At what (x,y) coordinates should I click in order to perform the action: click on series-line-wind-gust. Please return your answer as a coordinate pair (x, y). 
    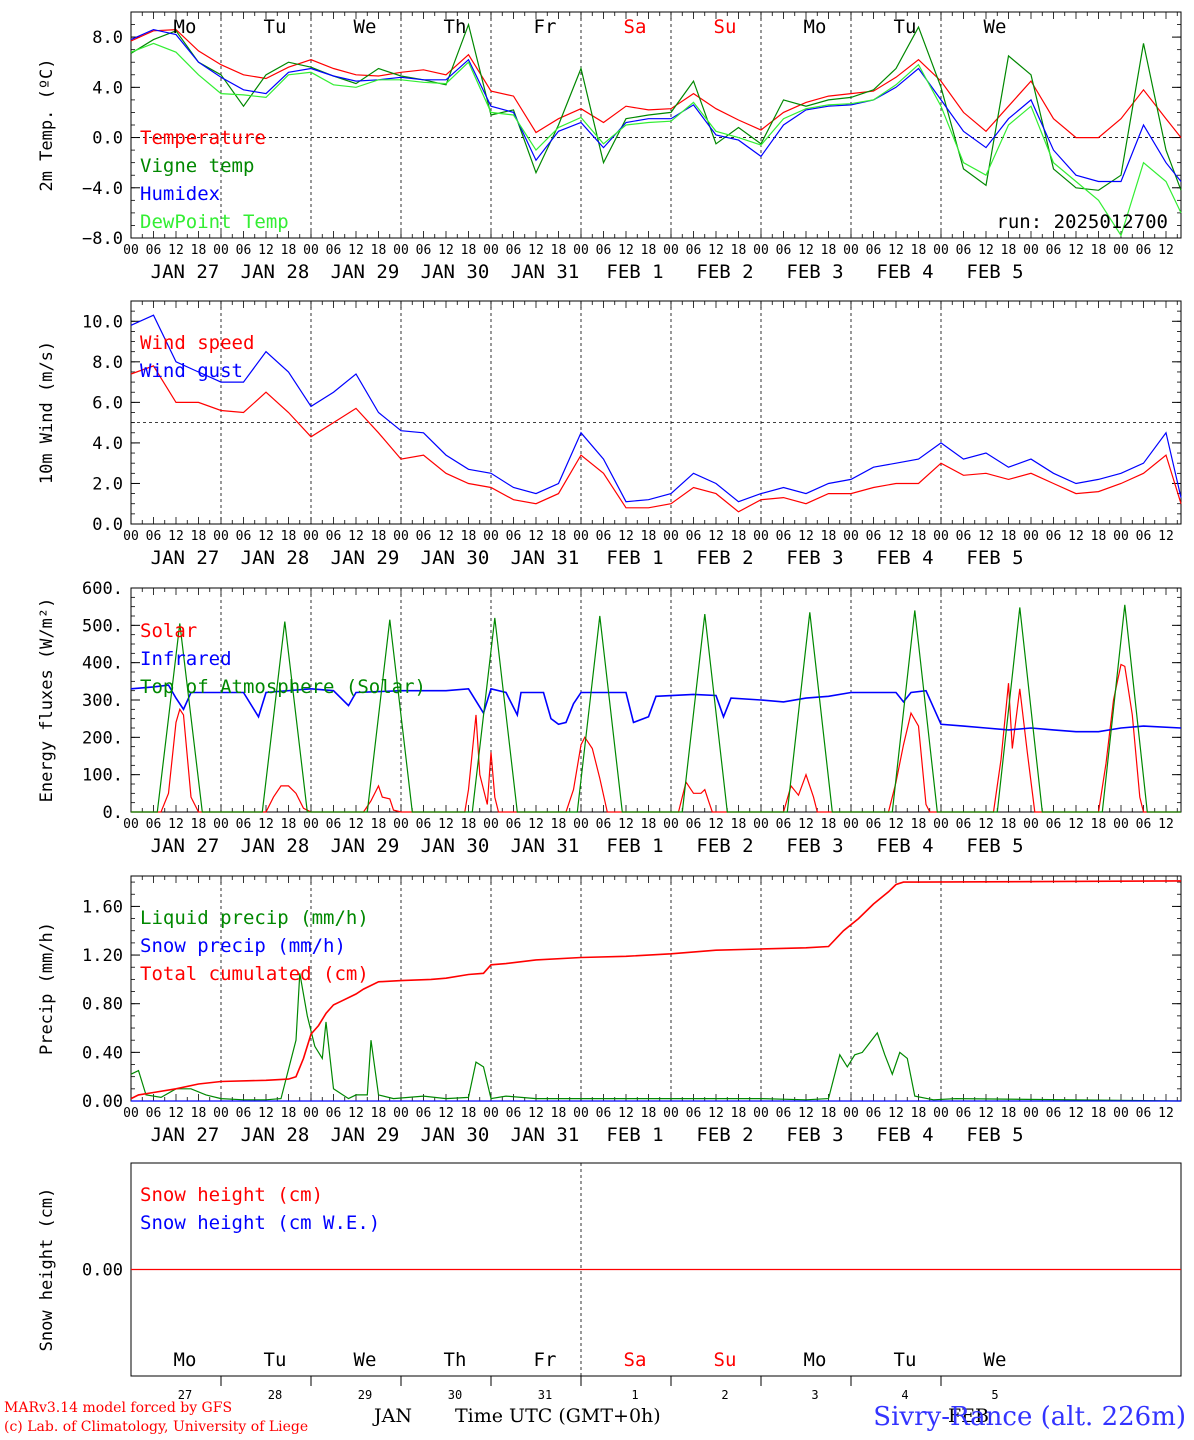
    Looking at the image, I should click on (656, 408).